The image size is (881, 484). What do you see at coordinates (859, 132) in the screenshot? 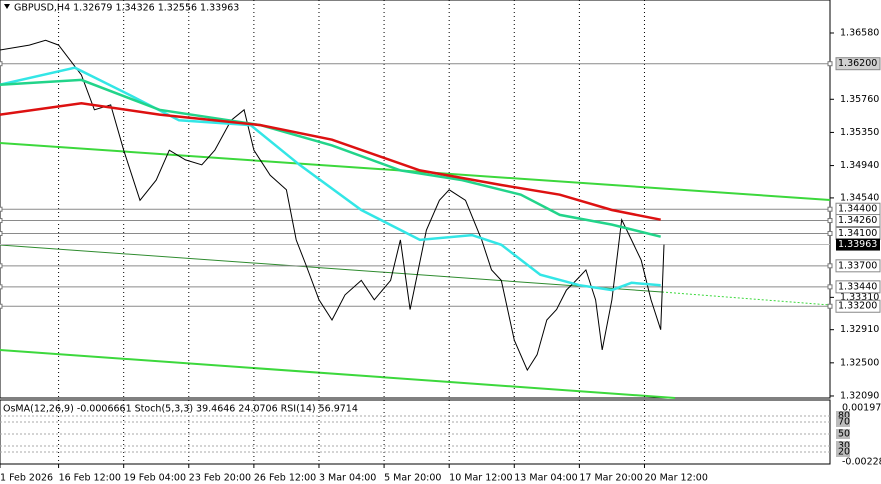
I see `y-tick-label: 1.35350` at bounding box center [859, 132].